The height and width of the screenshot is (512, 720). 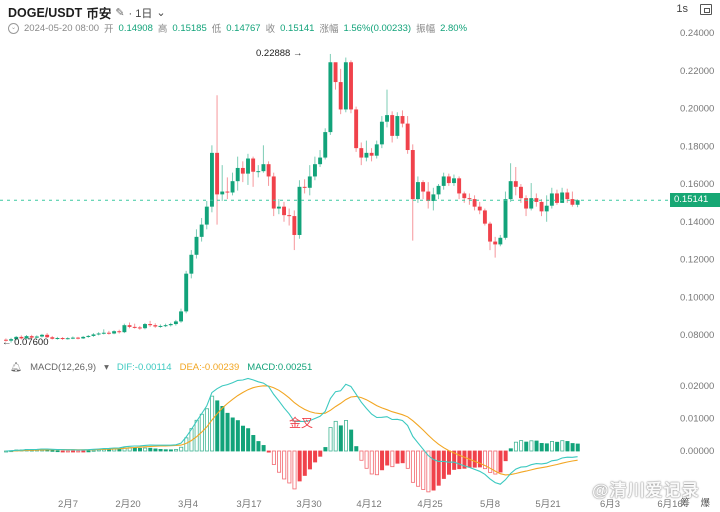 What do you see at coordinates (106, 367) in the screenshot?
I see `macd-dropdown-icon: ▾` at bounding box center [106, 367].